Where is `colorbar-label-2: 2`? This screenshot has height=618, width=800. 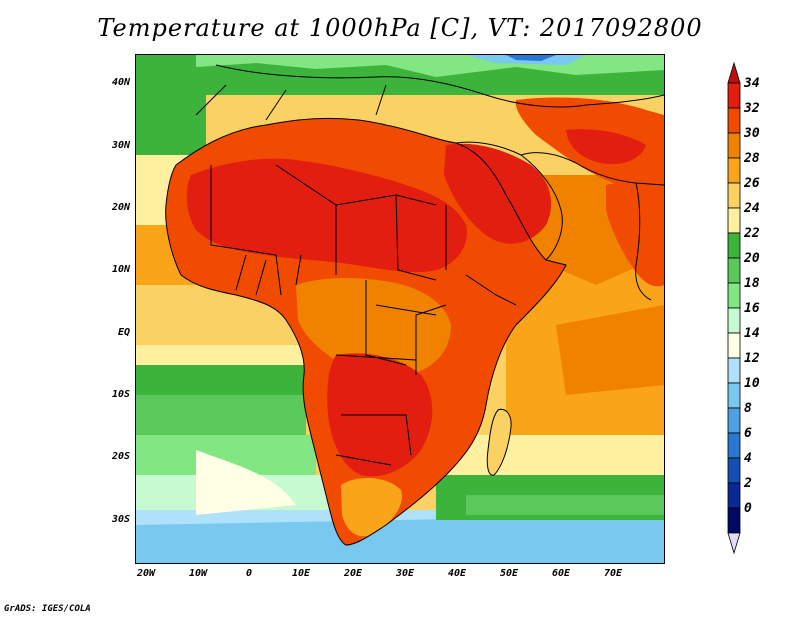
colorbar-label-2: 2 is located at coordinates (748, 483).